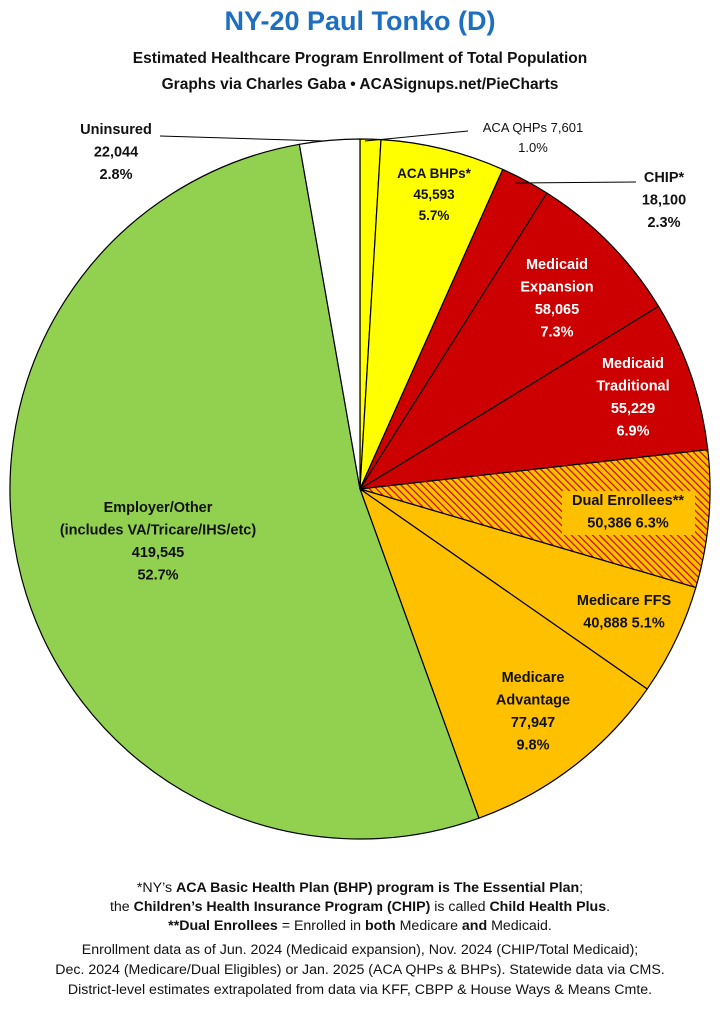  What do you see at coordinates (242, 138) in the screenshot?
I see `leader-line-uninsured` at bounding box center [242, 138].